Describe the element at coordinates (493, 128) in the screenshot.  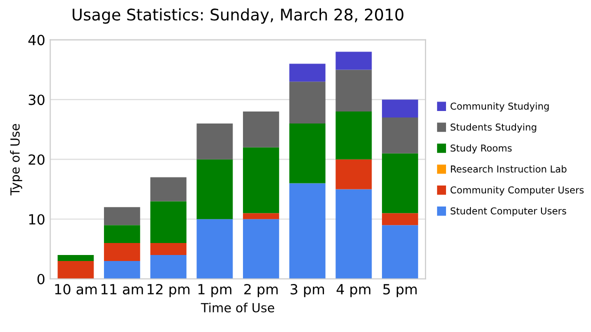
I see `legend-label: Students Studying` at that location.